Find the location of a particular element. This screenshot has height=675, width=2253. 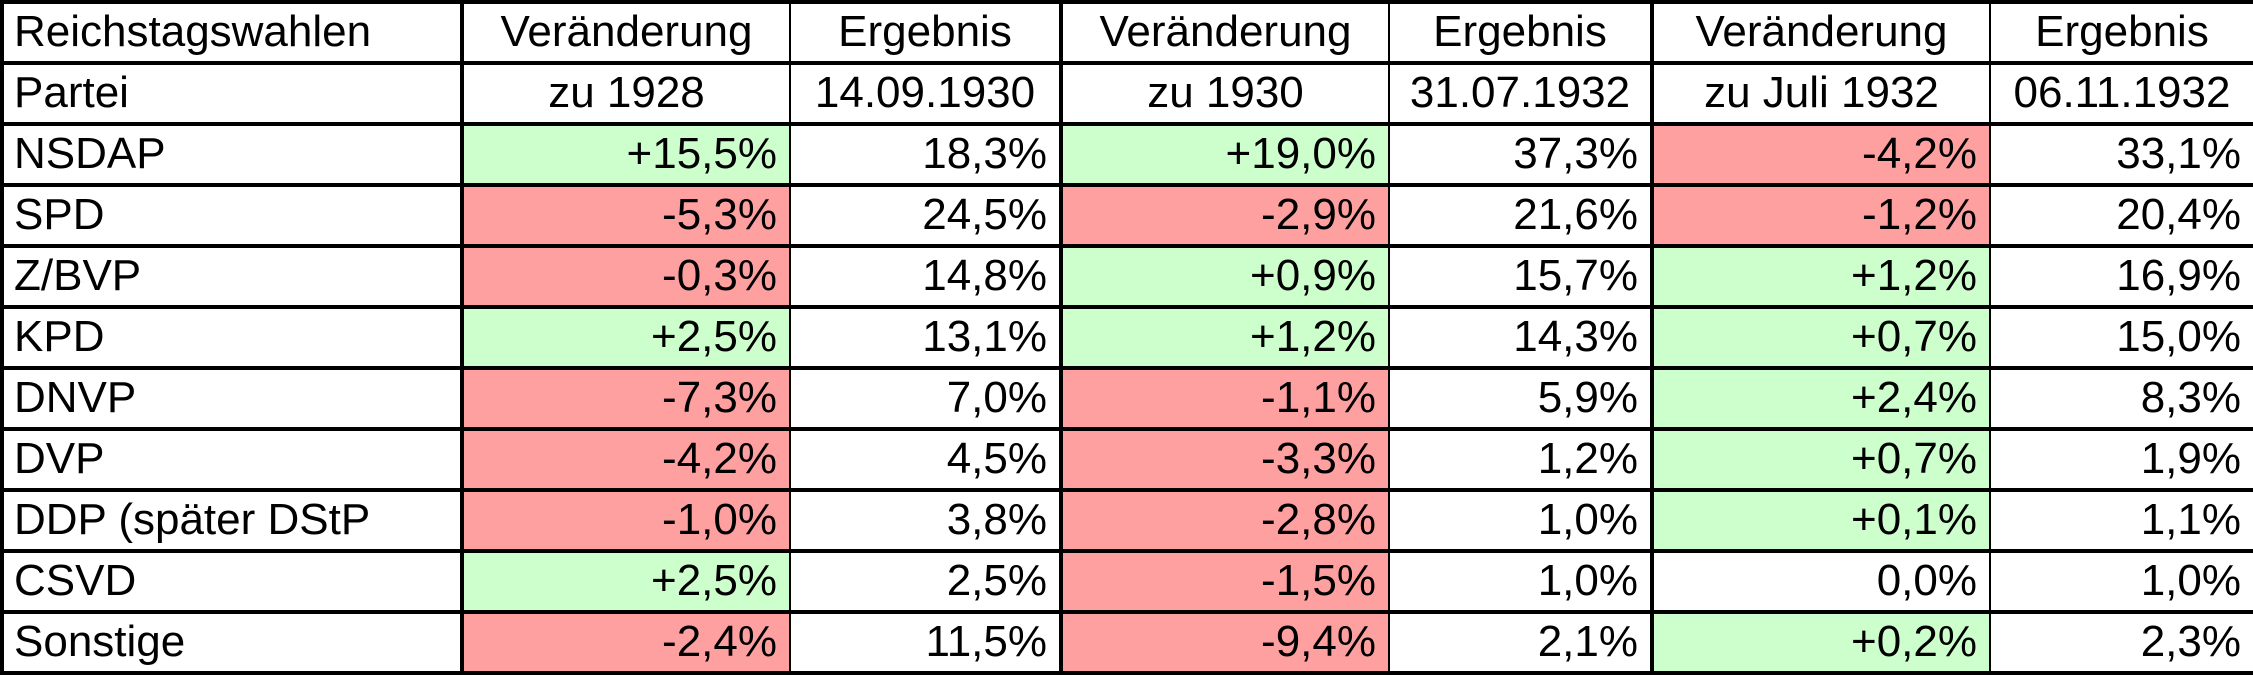

result-cell: 2,5% is located at coordinates (925, 581).